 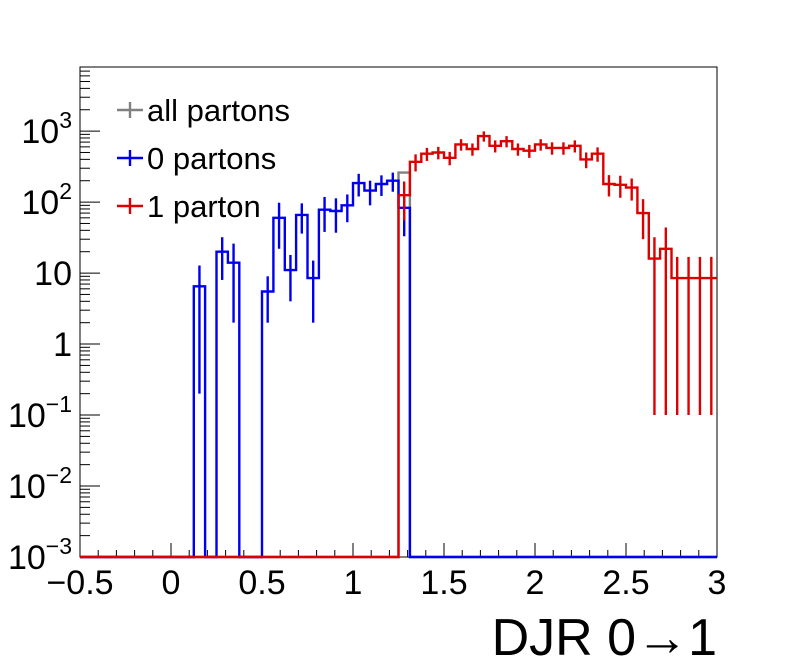 What do you see at coordinates (65, 120) in the screenshot?
I see `y-tick-exponent: 3` at bounding box center [65, 120].